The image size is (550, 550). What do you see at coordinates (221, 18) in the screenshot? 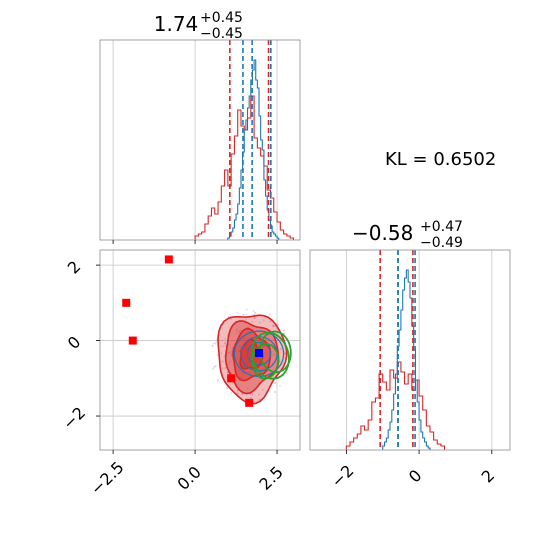
I see `hist-x-plus: +0.45` at bounding box center [221, 18].